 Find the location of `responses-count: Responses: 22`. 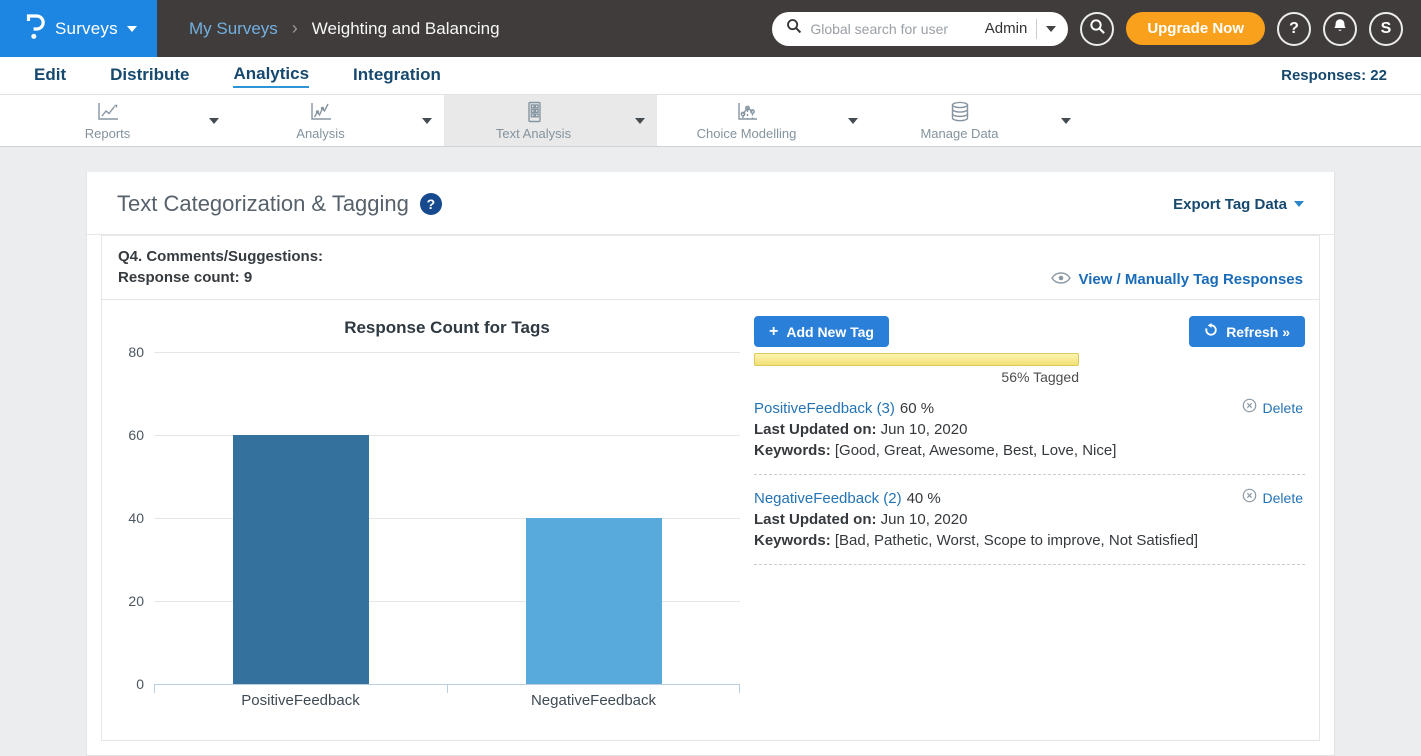

responses-count: Responses: 22 is located at coordinates (1334, 75).